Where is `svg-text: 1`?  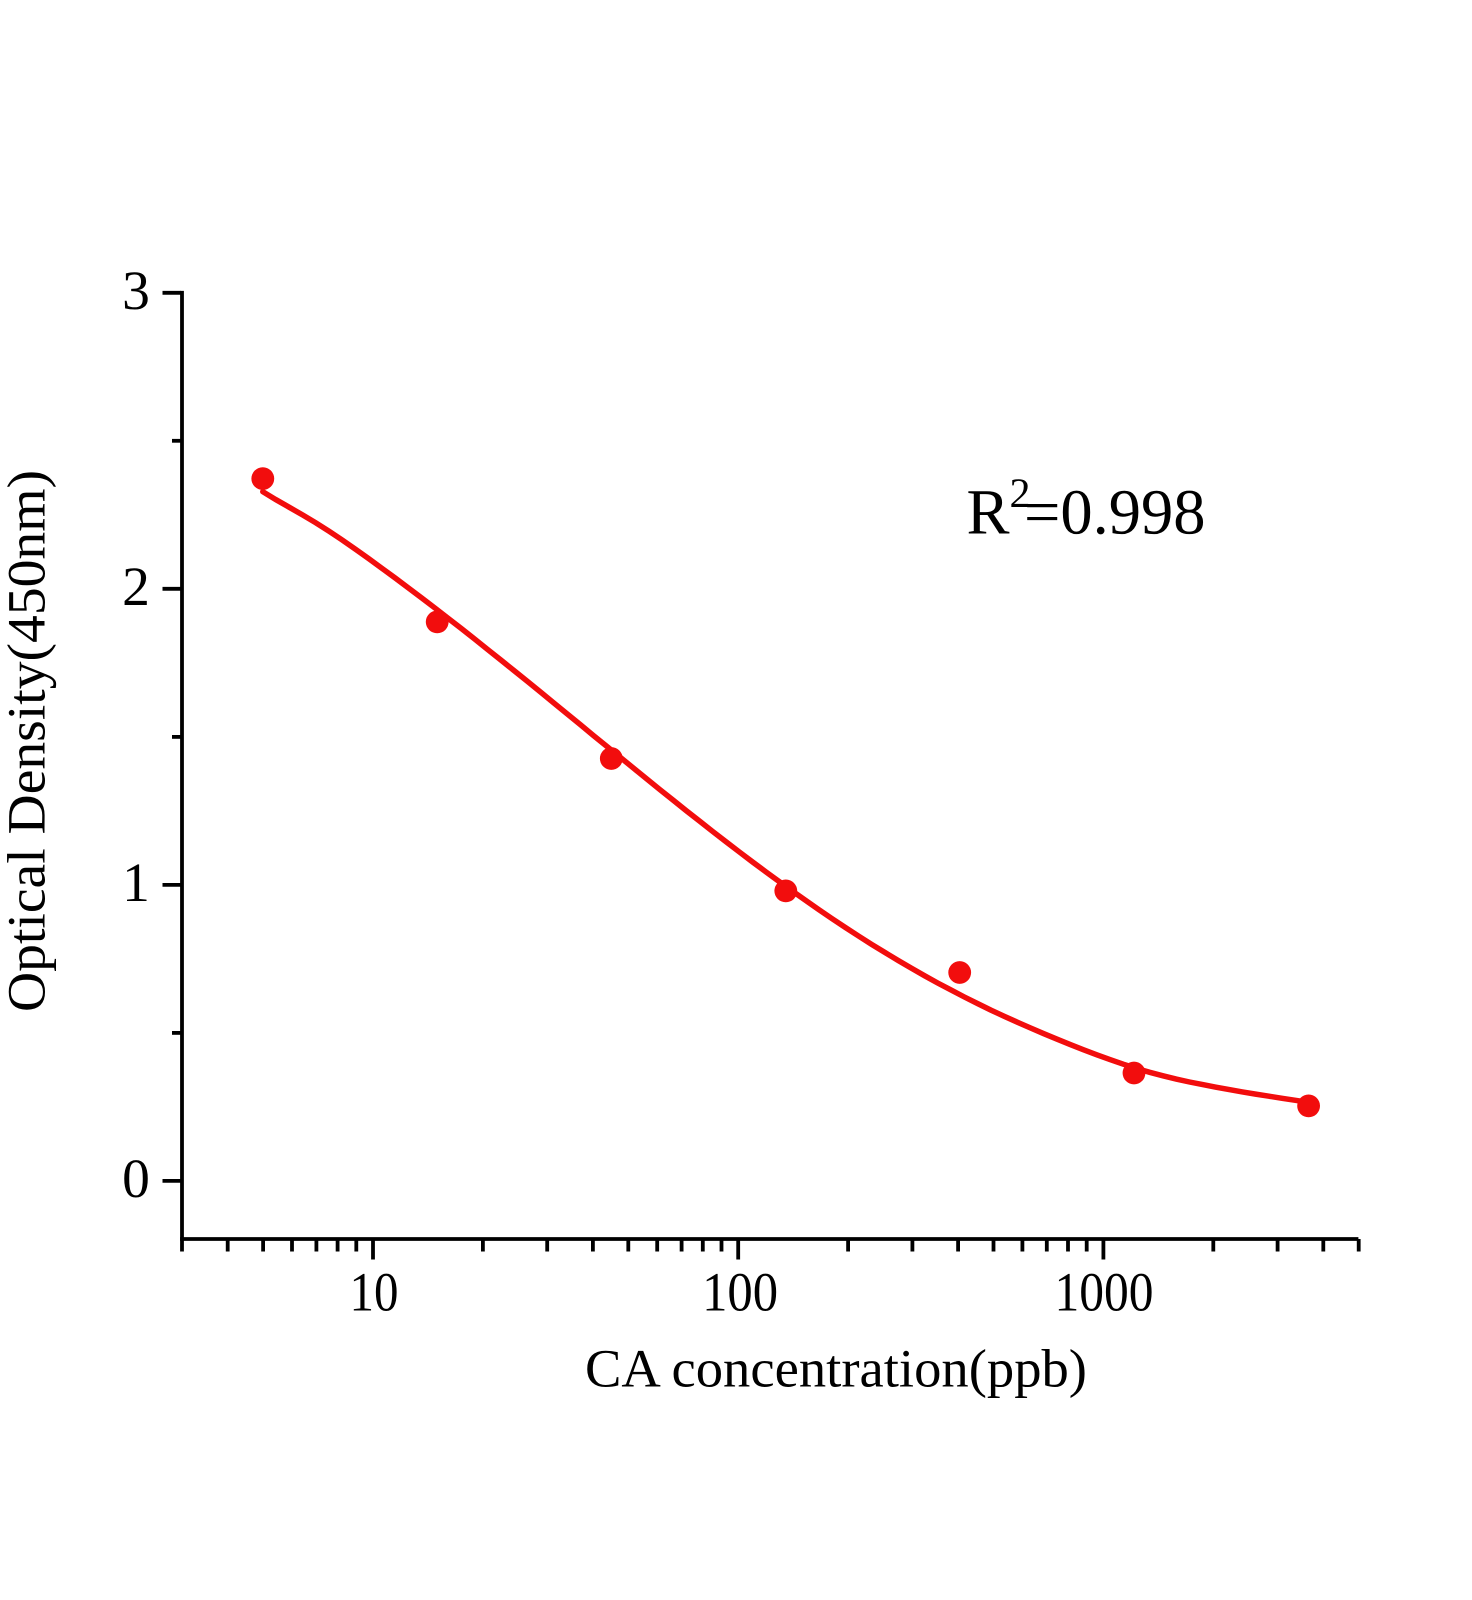
svg-text: 1 is located at coordinates (136, 883).